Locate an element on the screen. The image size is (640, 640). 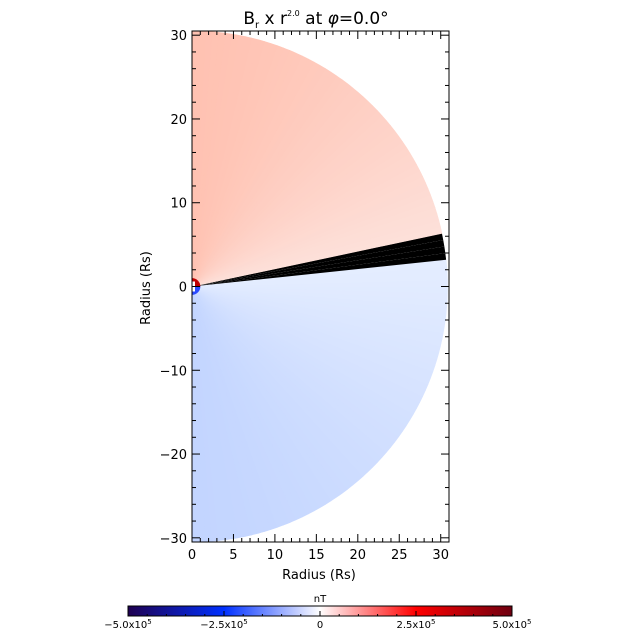
title-suffix-a: at is located at coordinates (314, 19).